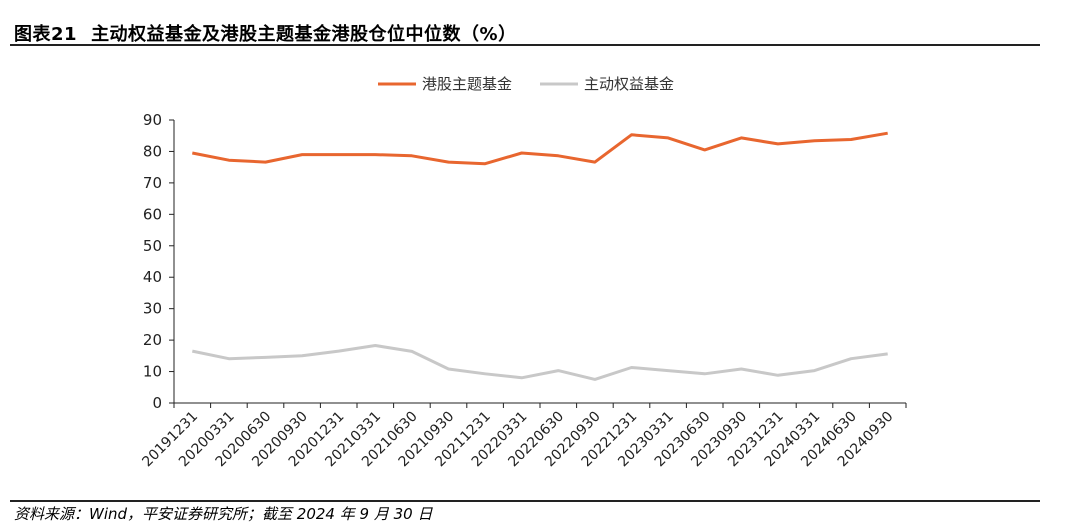 Image resolution: width=1080 pixels, height=531 pixels. Describe the element at coordinates (152, 120) in the screenshot. I see `y-tick-label: 90` at that location.